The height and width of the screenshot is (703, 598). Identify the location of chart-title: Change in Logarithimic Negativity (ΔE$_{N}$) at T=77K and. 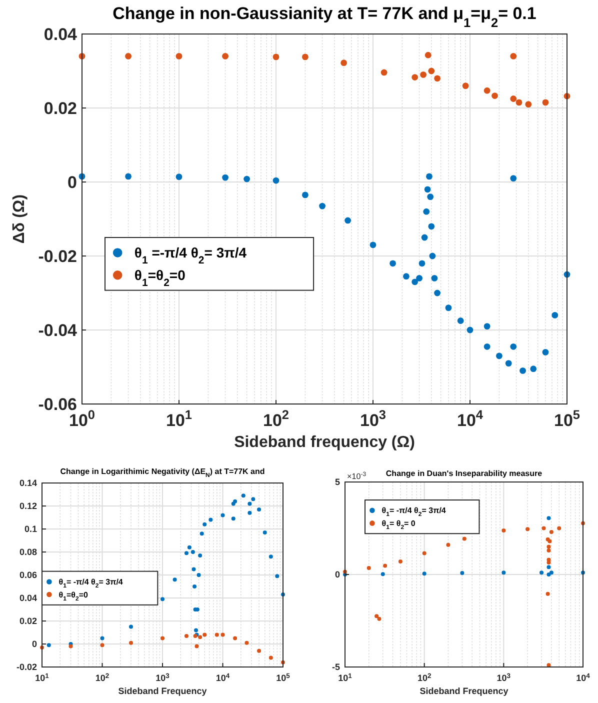
(162, 473).